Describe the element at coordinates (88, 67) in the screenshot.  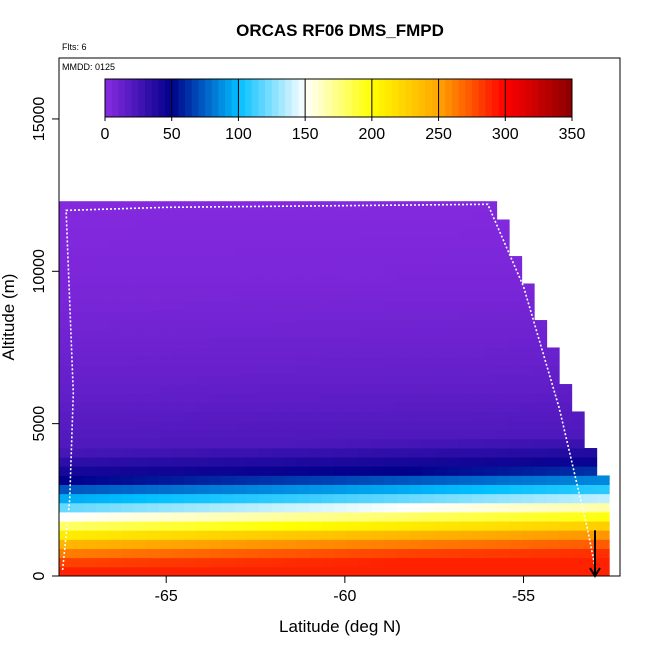
I see `date-note: MMDD: 0125` at that location.